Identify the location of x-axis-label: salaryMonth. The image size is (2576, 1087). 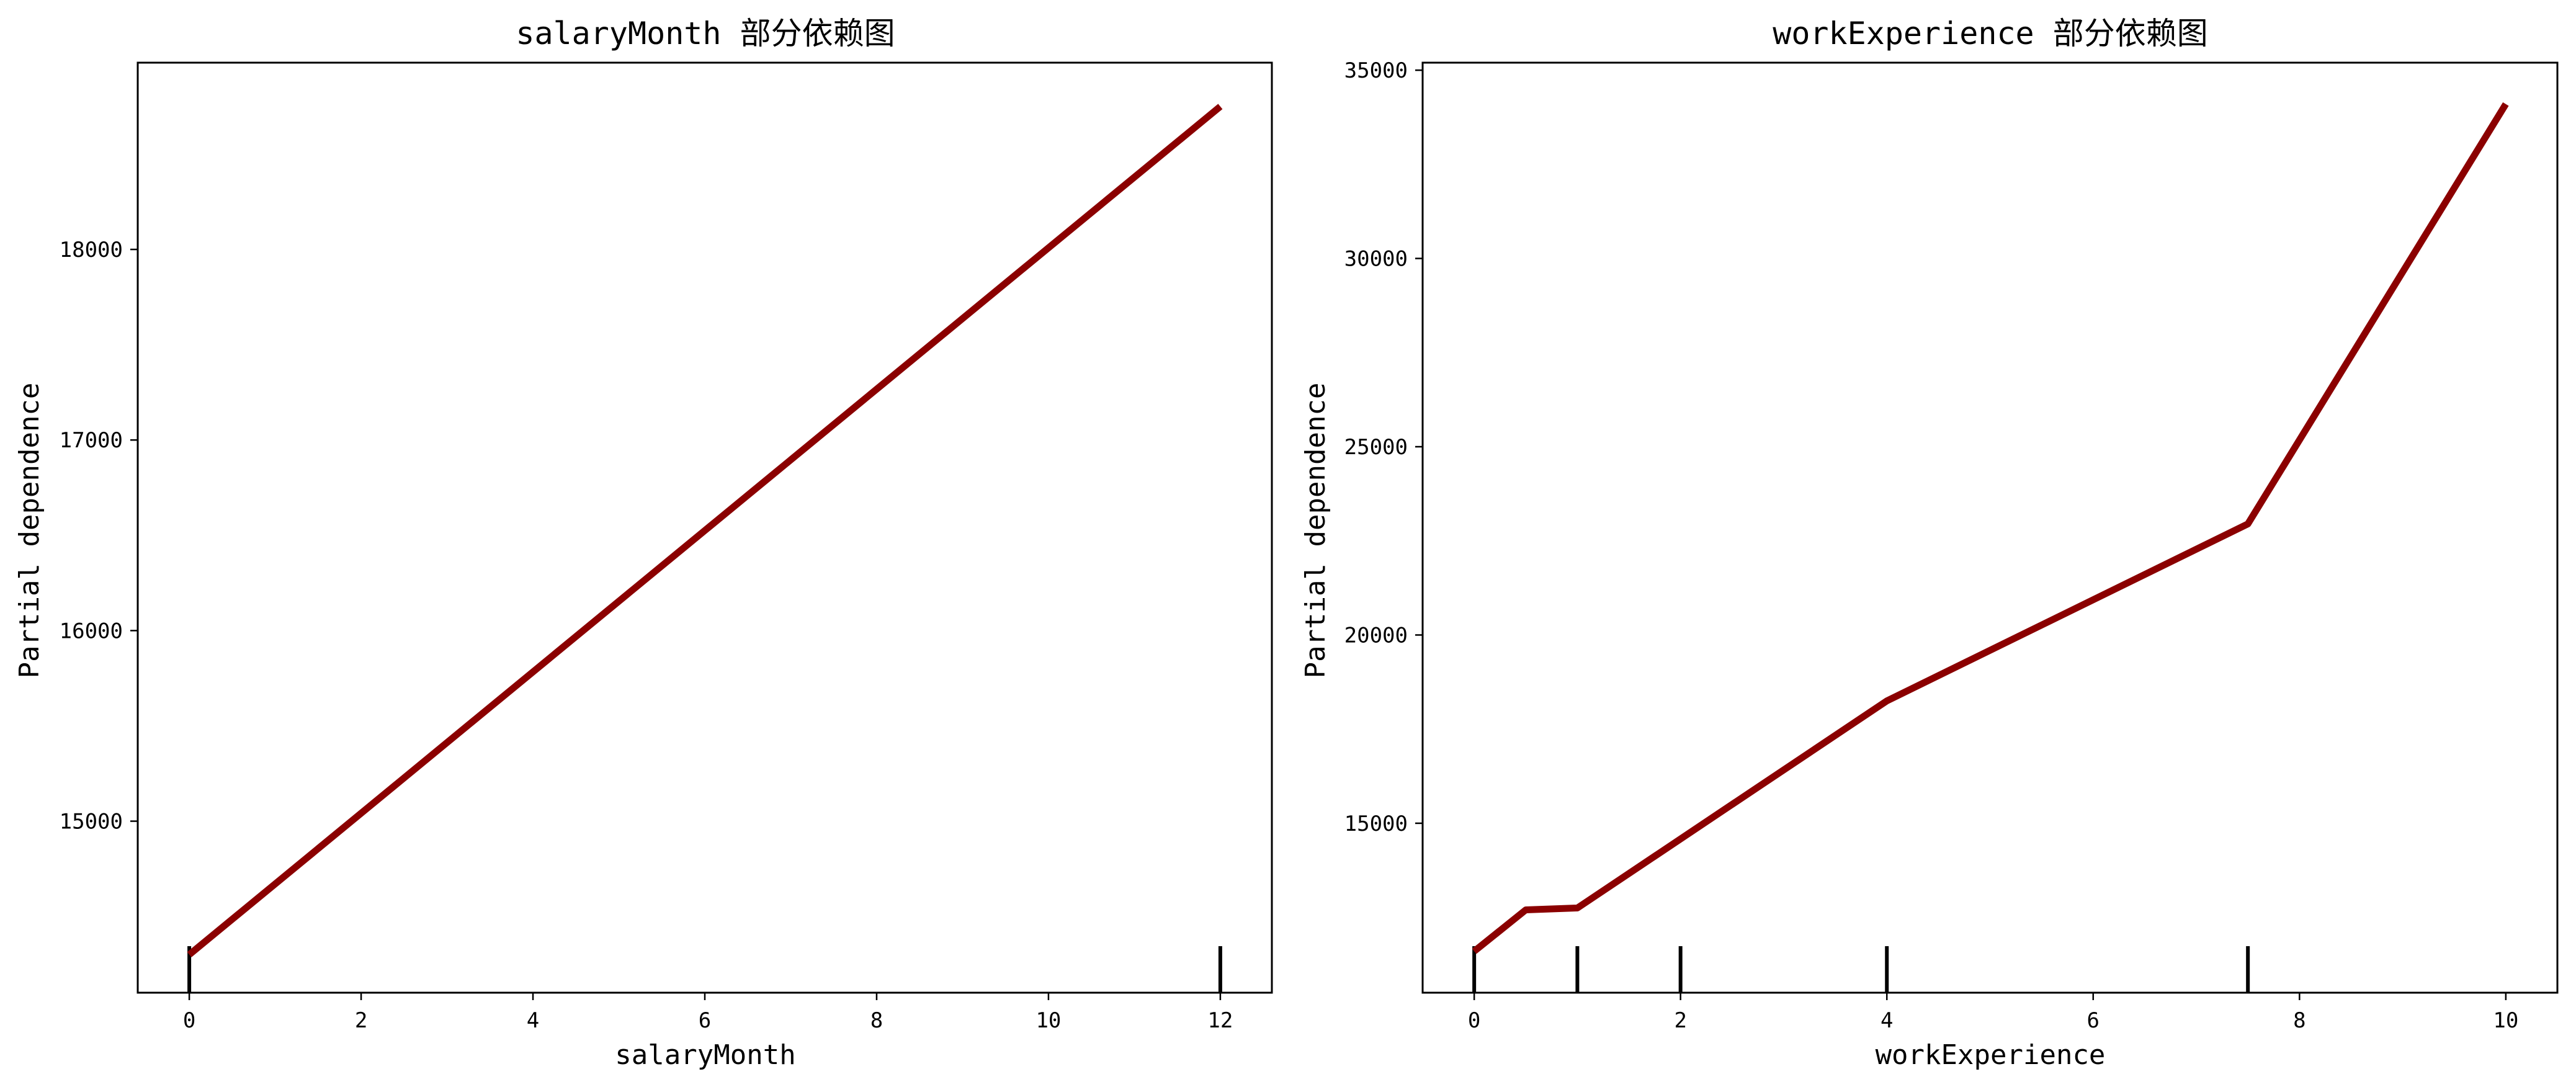
(705, 1055).